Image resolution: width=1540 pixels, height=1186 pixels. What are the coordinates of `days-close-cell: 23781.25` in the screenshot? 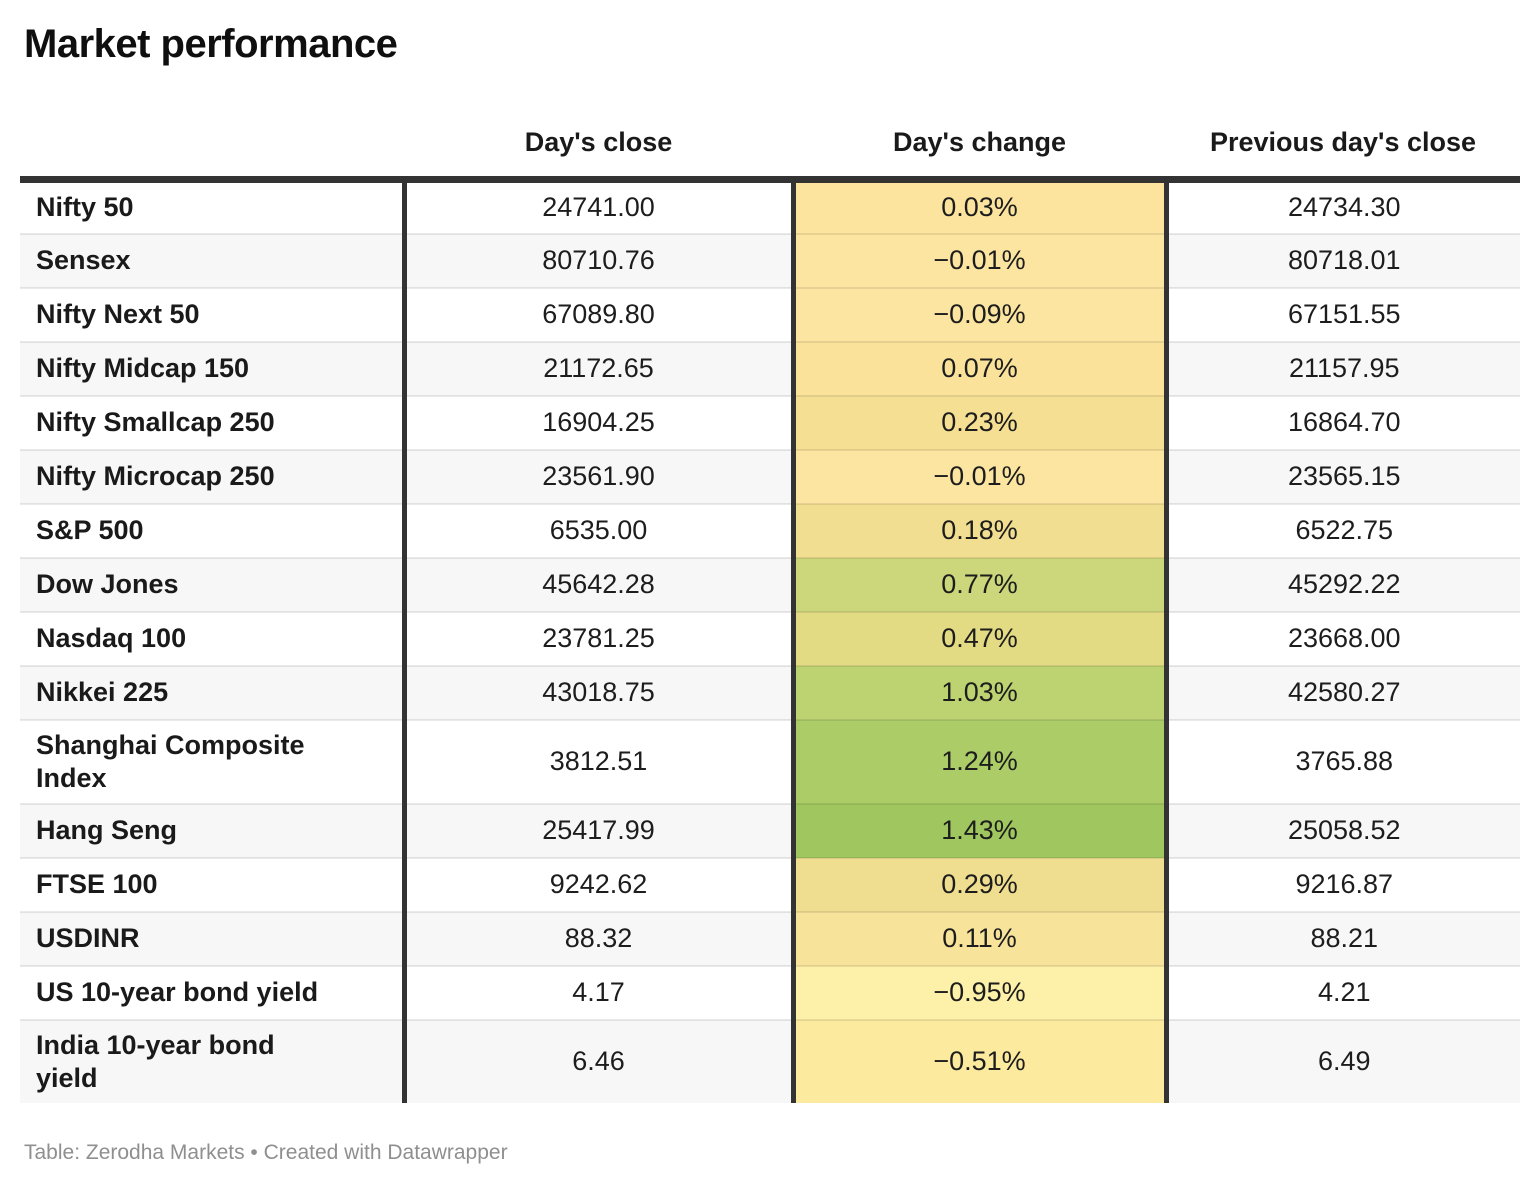 It's located at (598, 638).